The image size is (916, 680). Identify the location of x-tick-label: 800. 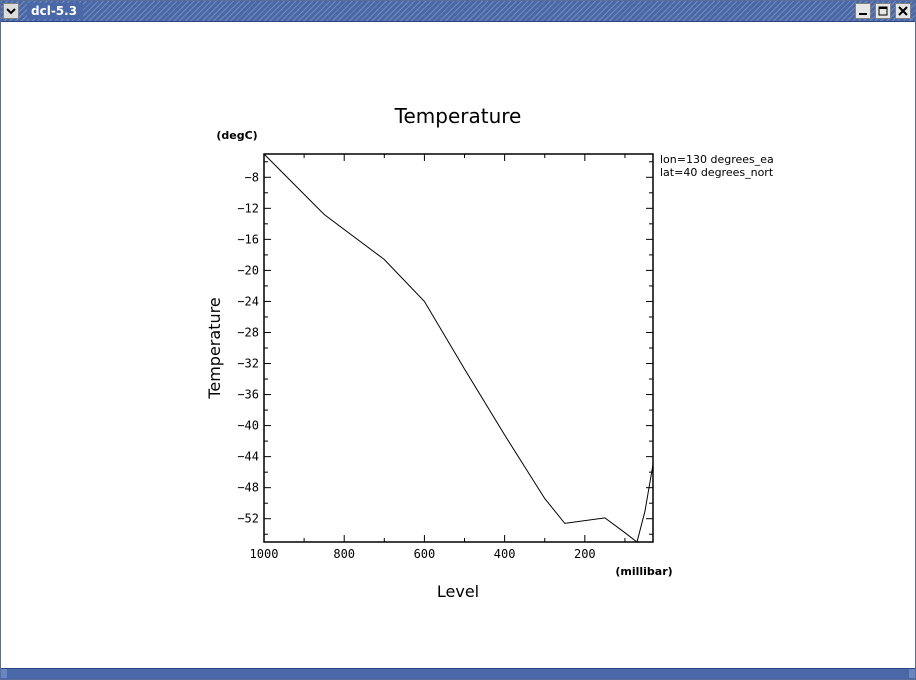
(344, 554).